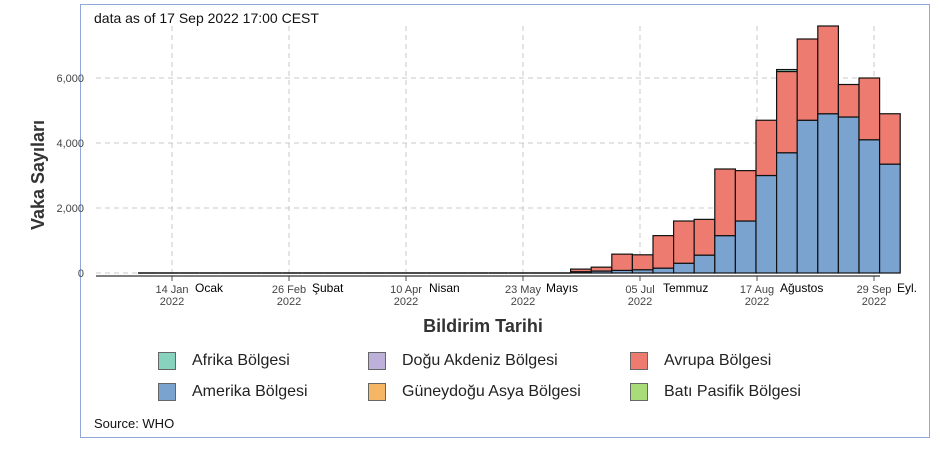 This screenshot has height=455, width=945. What do you see at coordinates (70, 144) in the screenshot?
I see `y-tick-label: 4,000` at bounding box center [70, 144].